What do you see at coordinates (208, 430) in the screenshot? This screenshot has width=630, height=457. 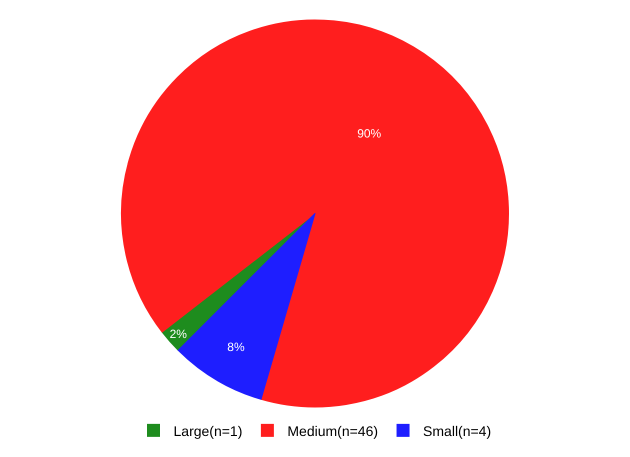 I see `legend-label: Large(n=1)` at bounding box center [208, 430].